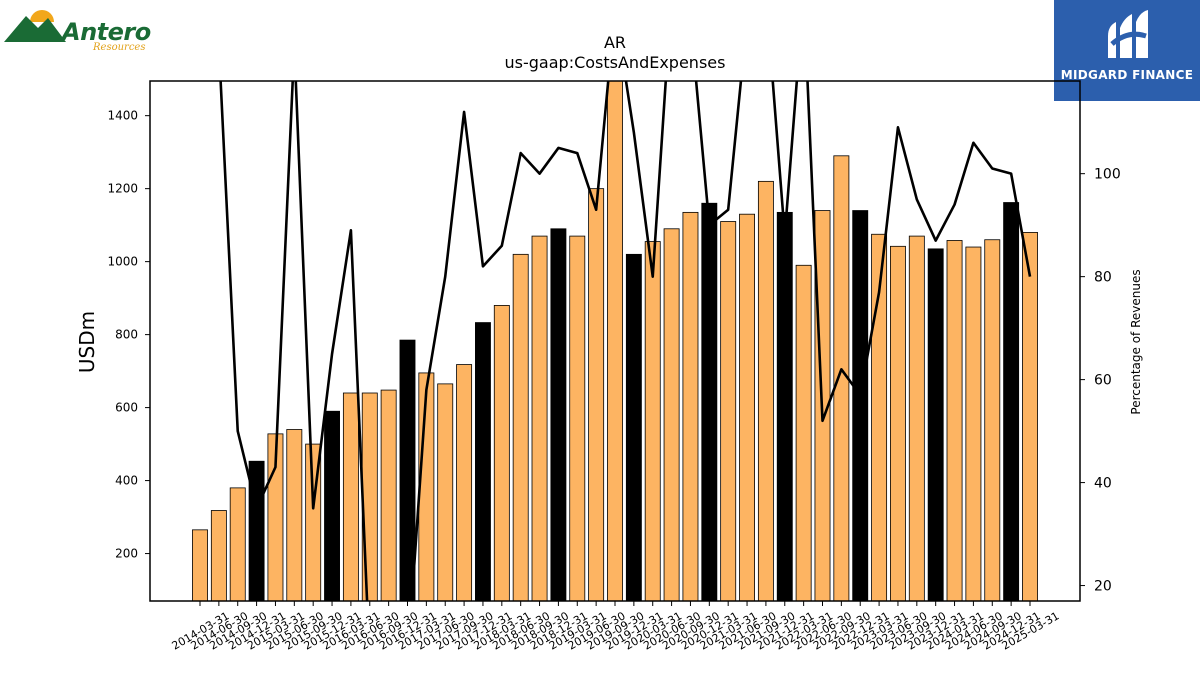  What do you see at coordinates (1127, 75) in the screenshot?
I see `midgard-logo-name: MIDGARD FINANCE` at bounding box center [1127, 75].